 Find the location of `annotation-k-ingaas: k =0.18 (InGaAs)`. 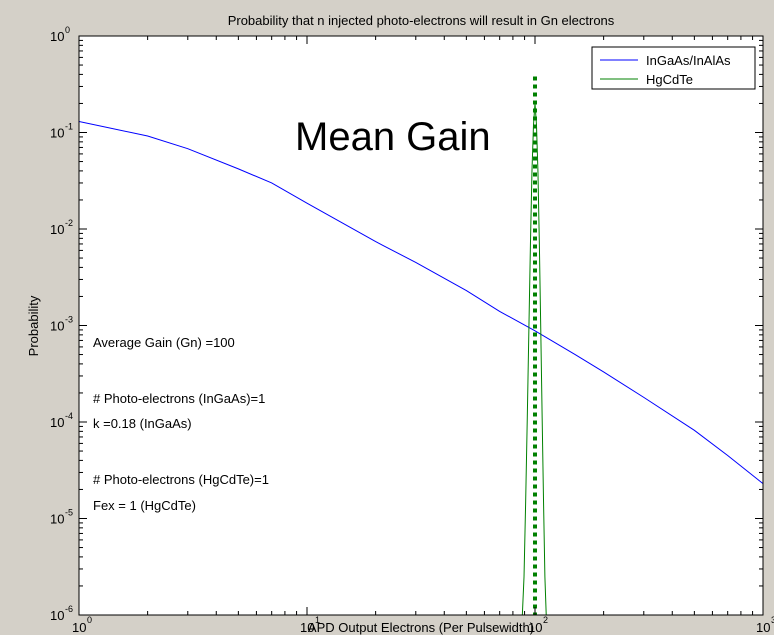

annotation-k-ingaas: k =0.18 (InGaAs) is located at coordinates (142, 423).